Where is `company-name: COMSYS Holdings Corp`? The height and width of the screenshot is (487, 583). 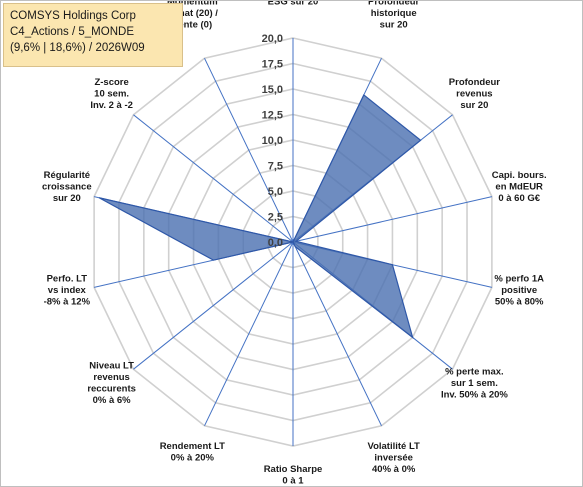 company-name: COMSYS Holdings Corp is located at coordinates (73, 16).